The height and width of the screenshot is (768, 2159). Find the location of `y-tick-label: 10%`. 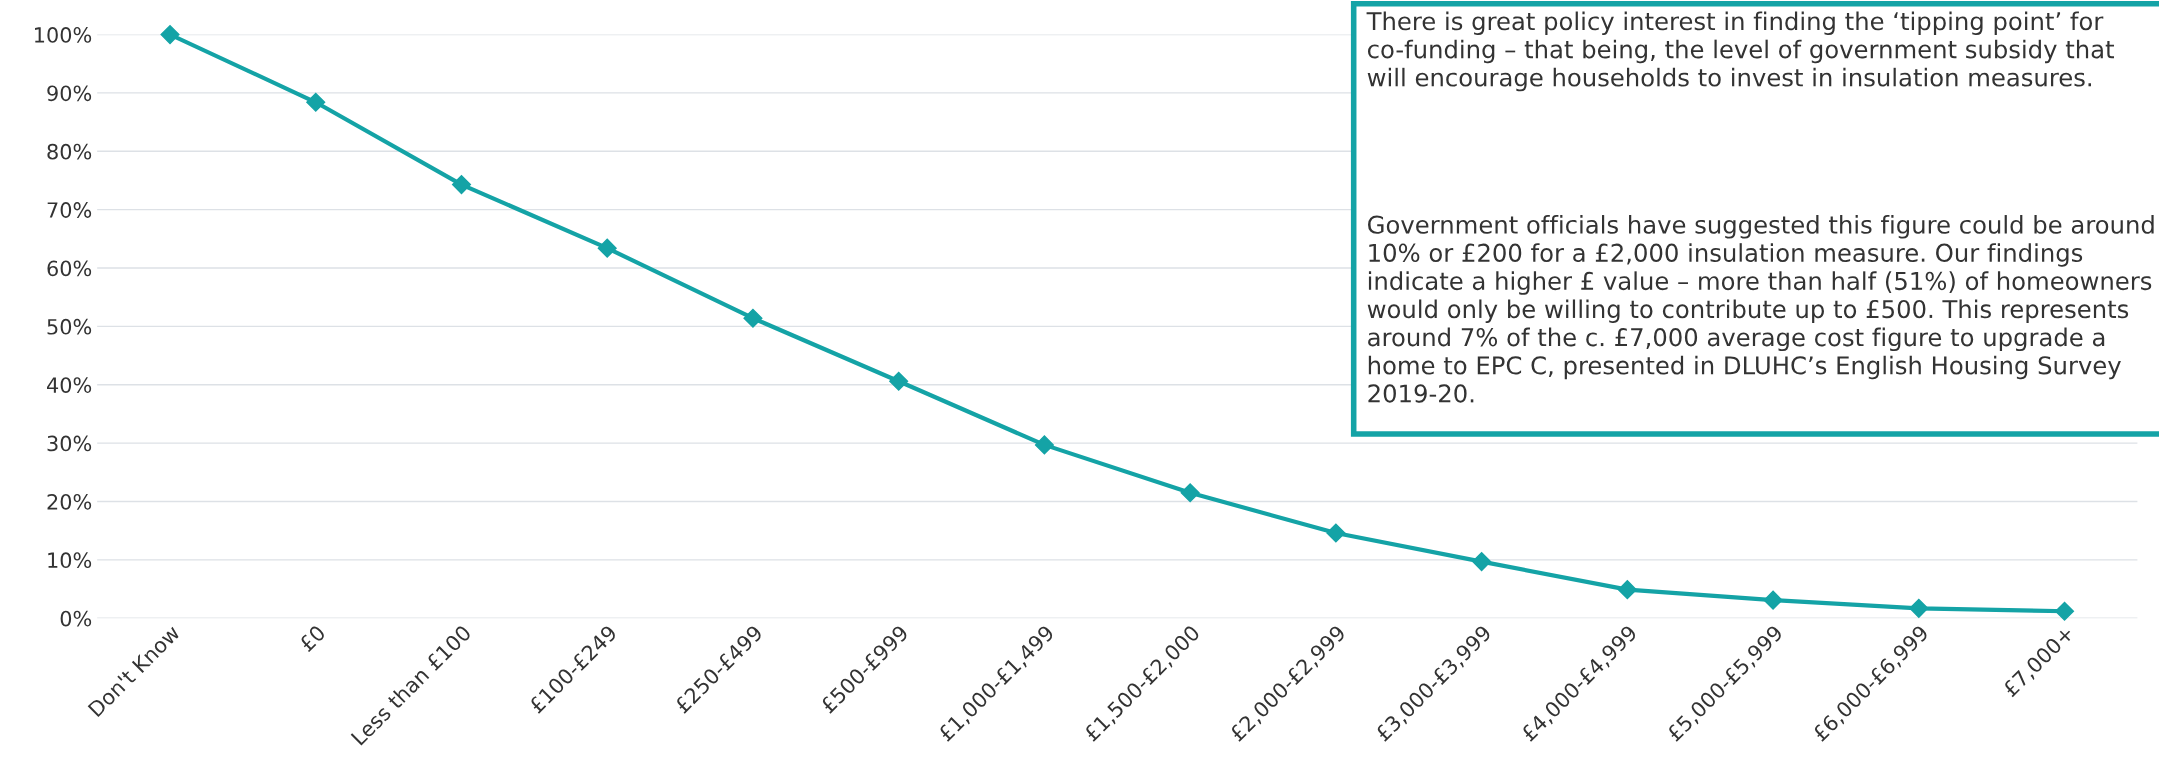

y-tick-label: 10% is located at coordinates (70, 560).